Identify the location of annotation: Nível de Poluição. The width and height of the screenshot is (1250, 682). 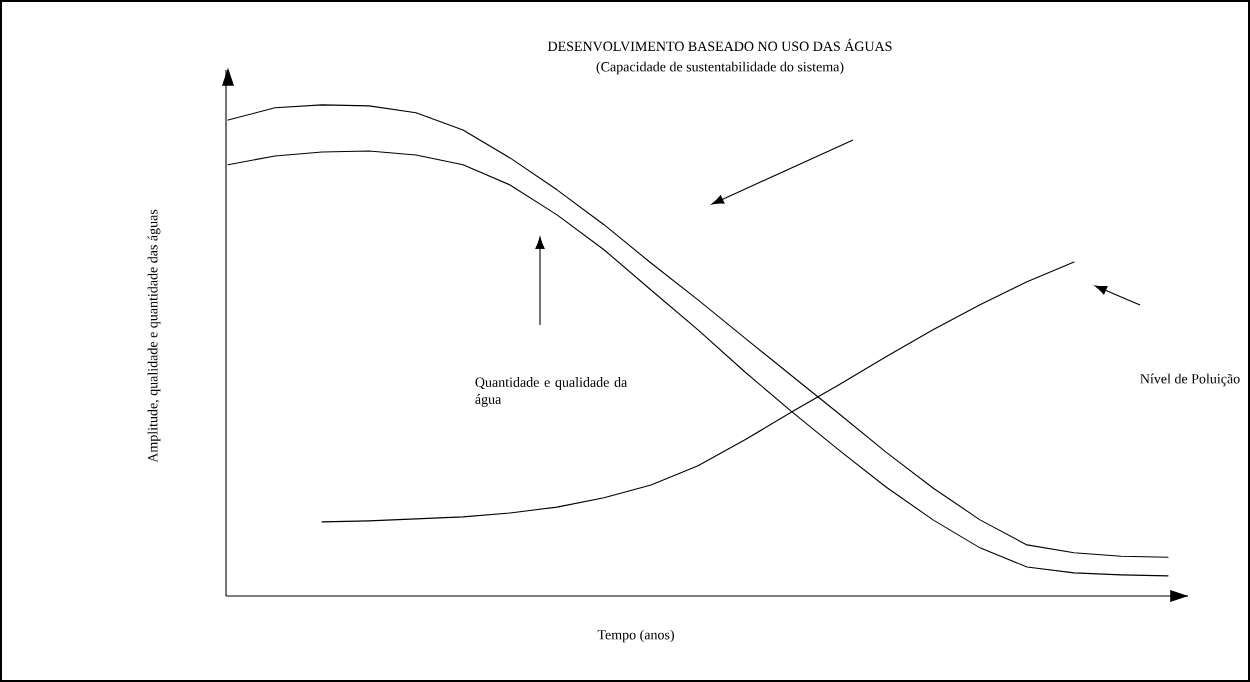
(1190, 380).